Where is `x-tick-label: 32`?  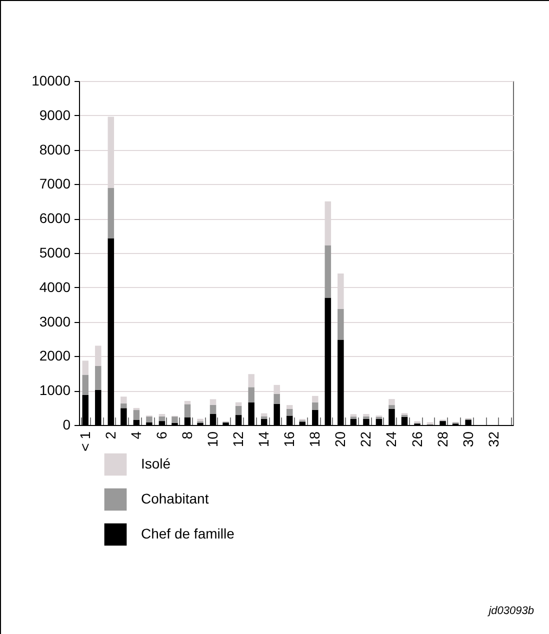
x-tick-label: 32 is located at coordinates (493, 439).